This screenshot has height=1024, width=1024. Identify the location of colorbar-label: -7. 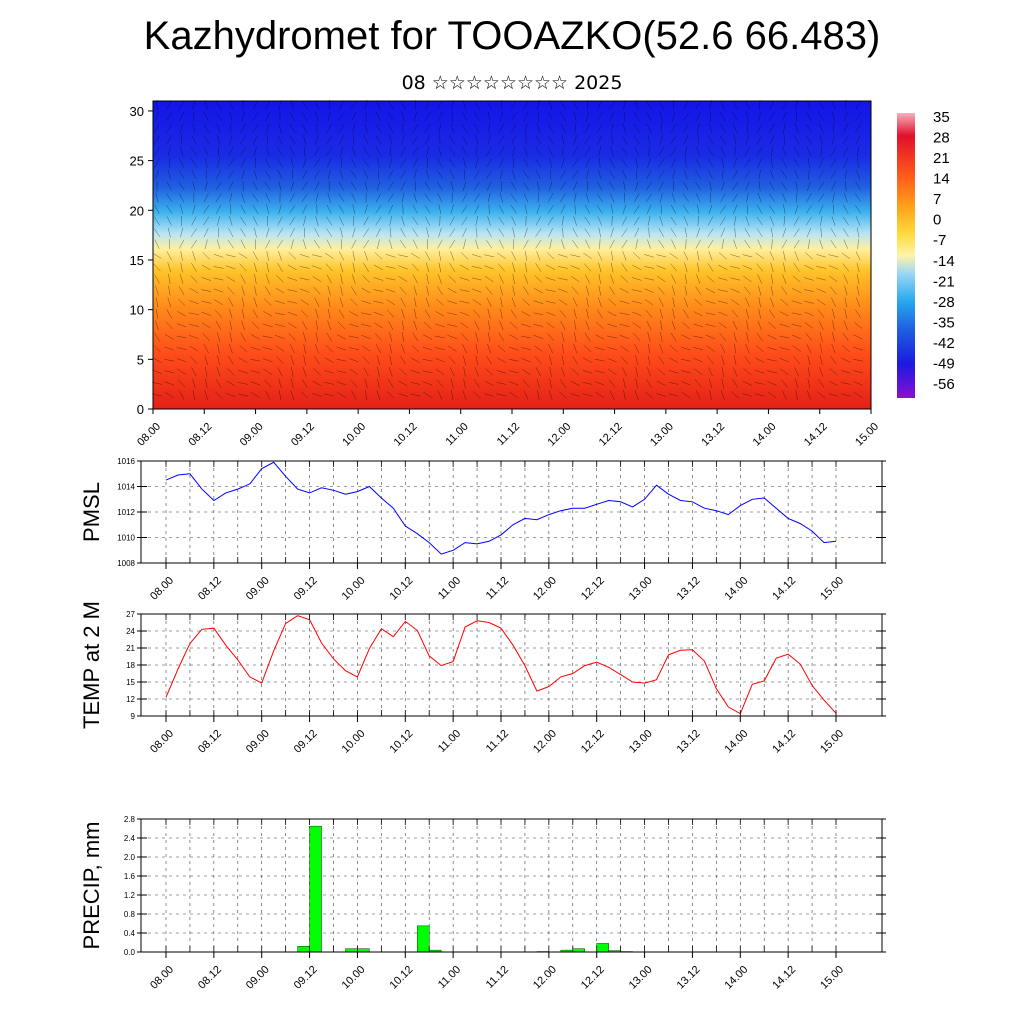
(939, 240).